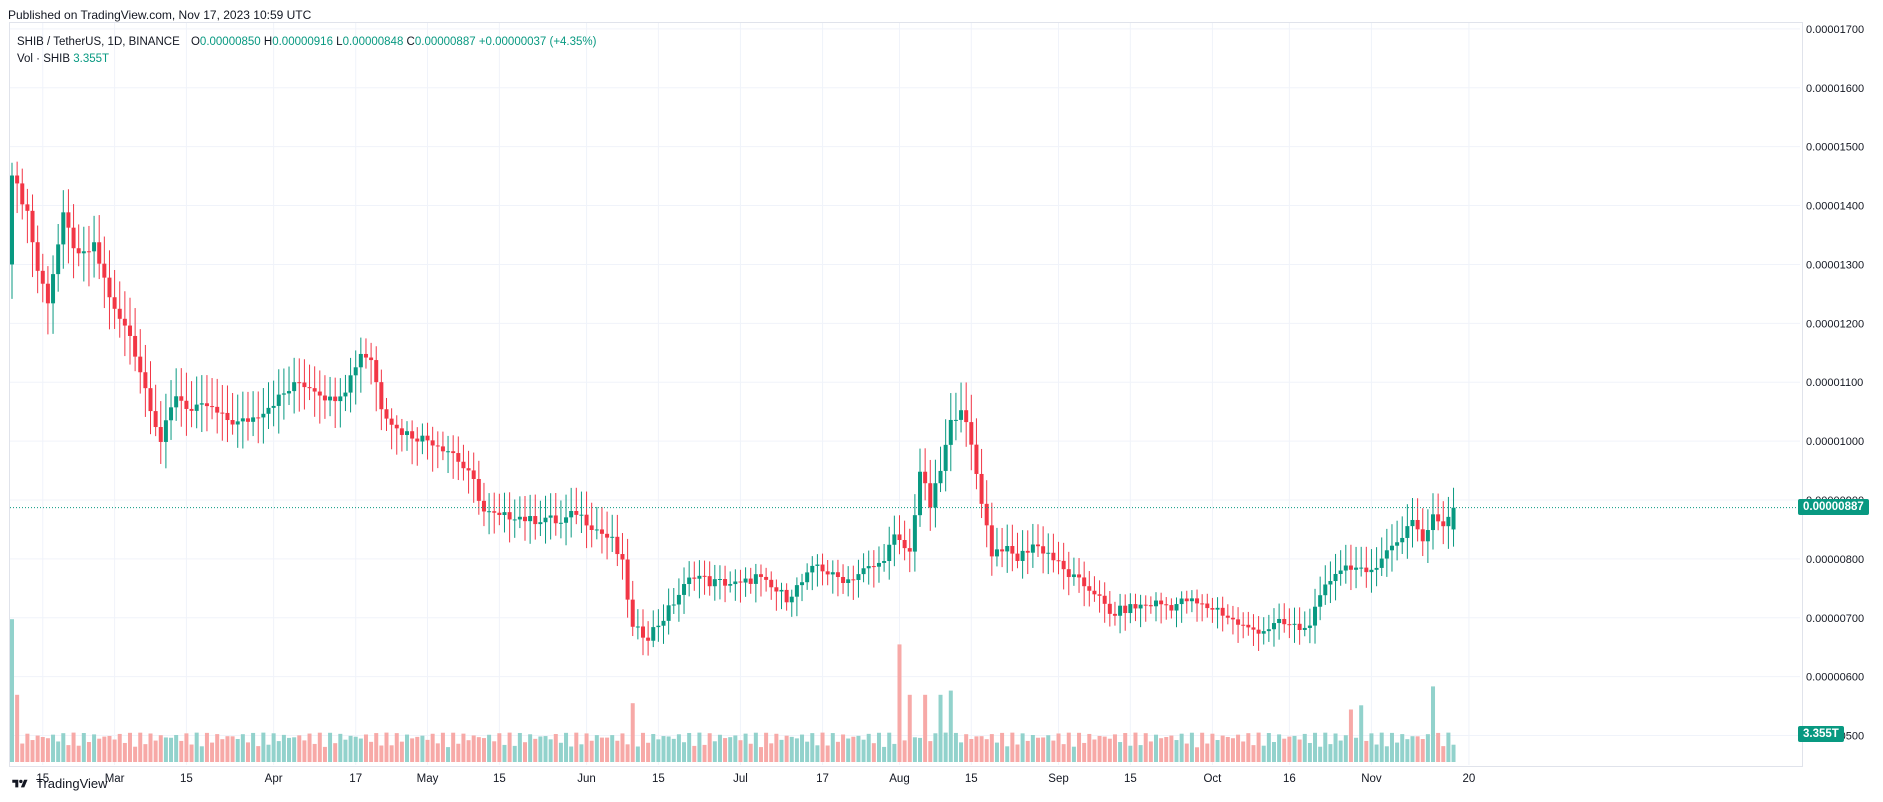  I want to click on footer-brand: TradingView, so click(58, 783).